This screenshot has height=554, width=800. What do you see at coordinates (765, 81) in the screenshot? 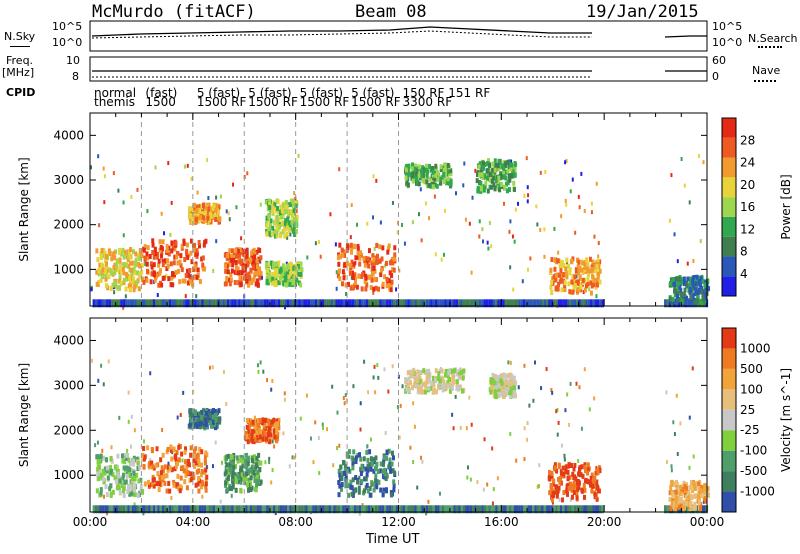
I see `nave-legend-dots` at bounding box center [765, 81].